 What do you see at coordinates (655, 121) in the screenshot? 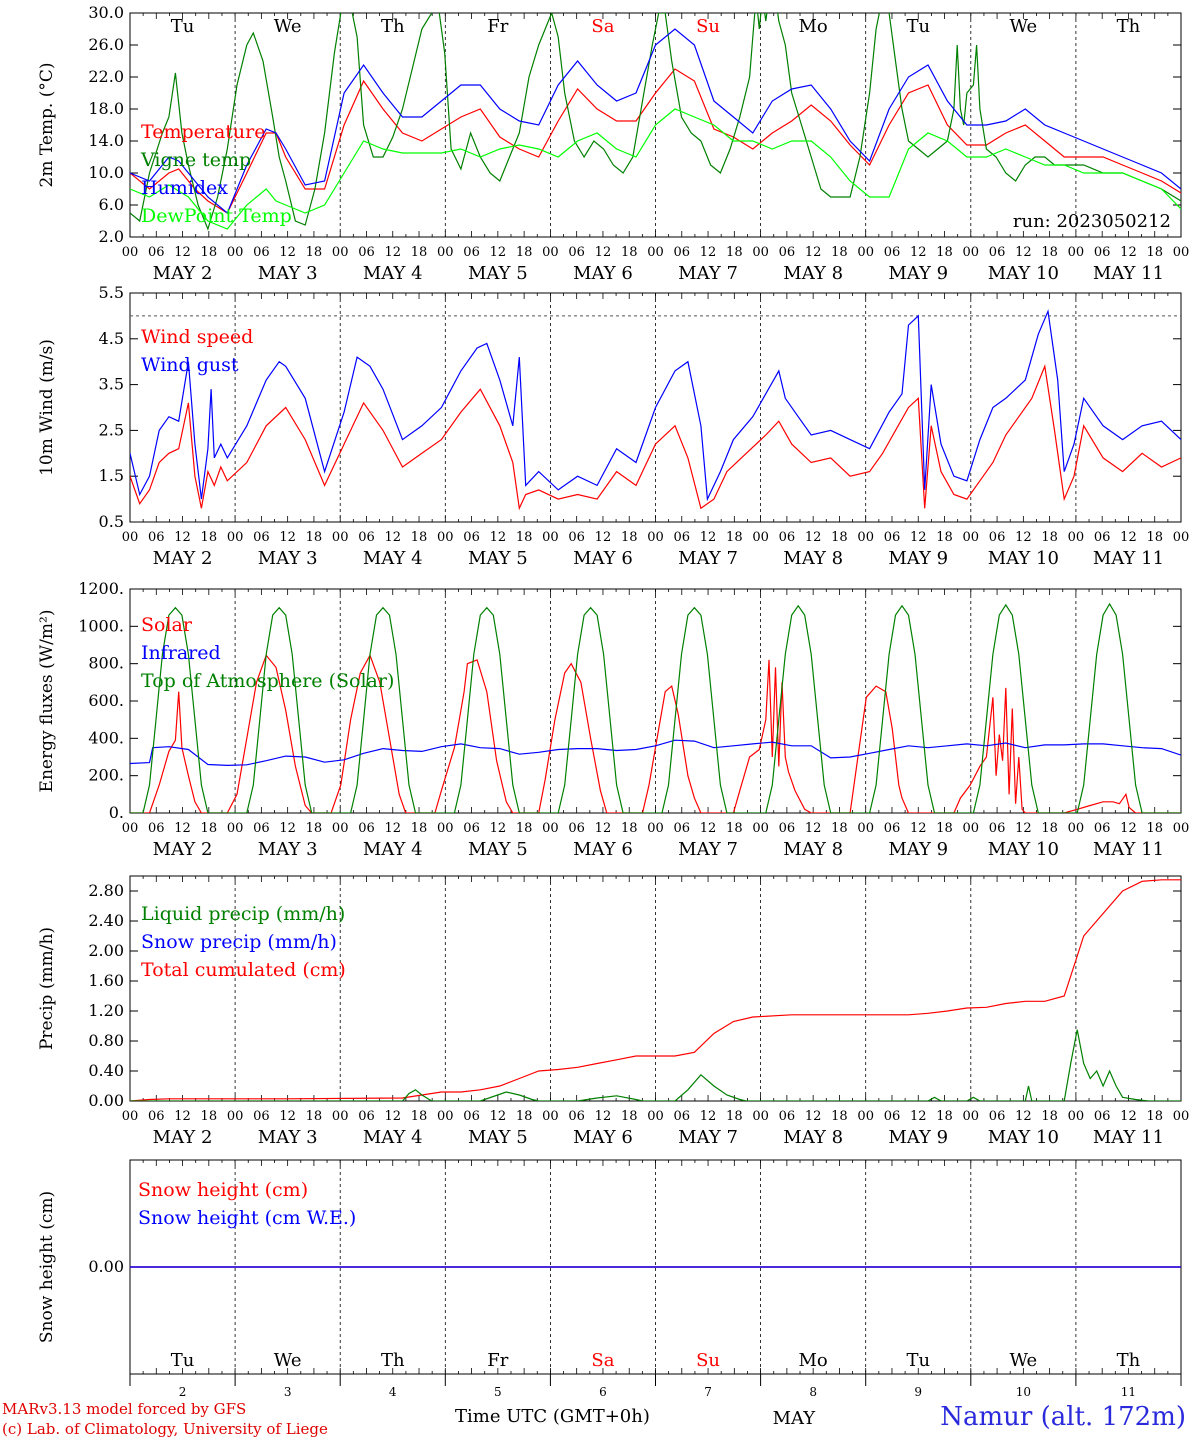
I see `series-humidex` at bounding box center [655, 121].